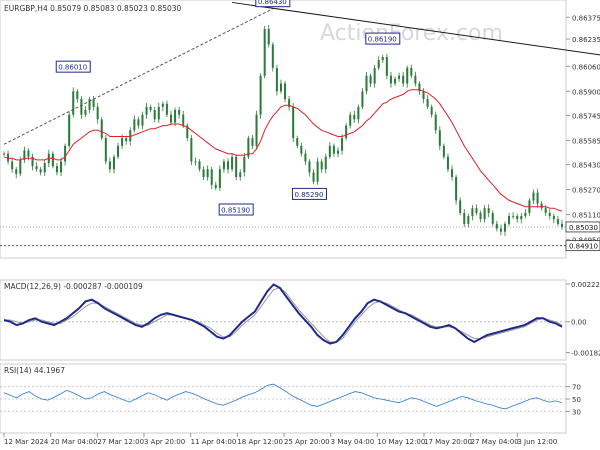 The width and height of the screenshot is (600, 450). I want to click on x-tick-label: 12 Mar 2024, so click(26, 442).